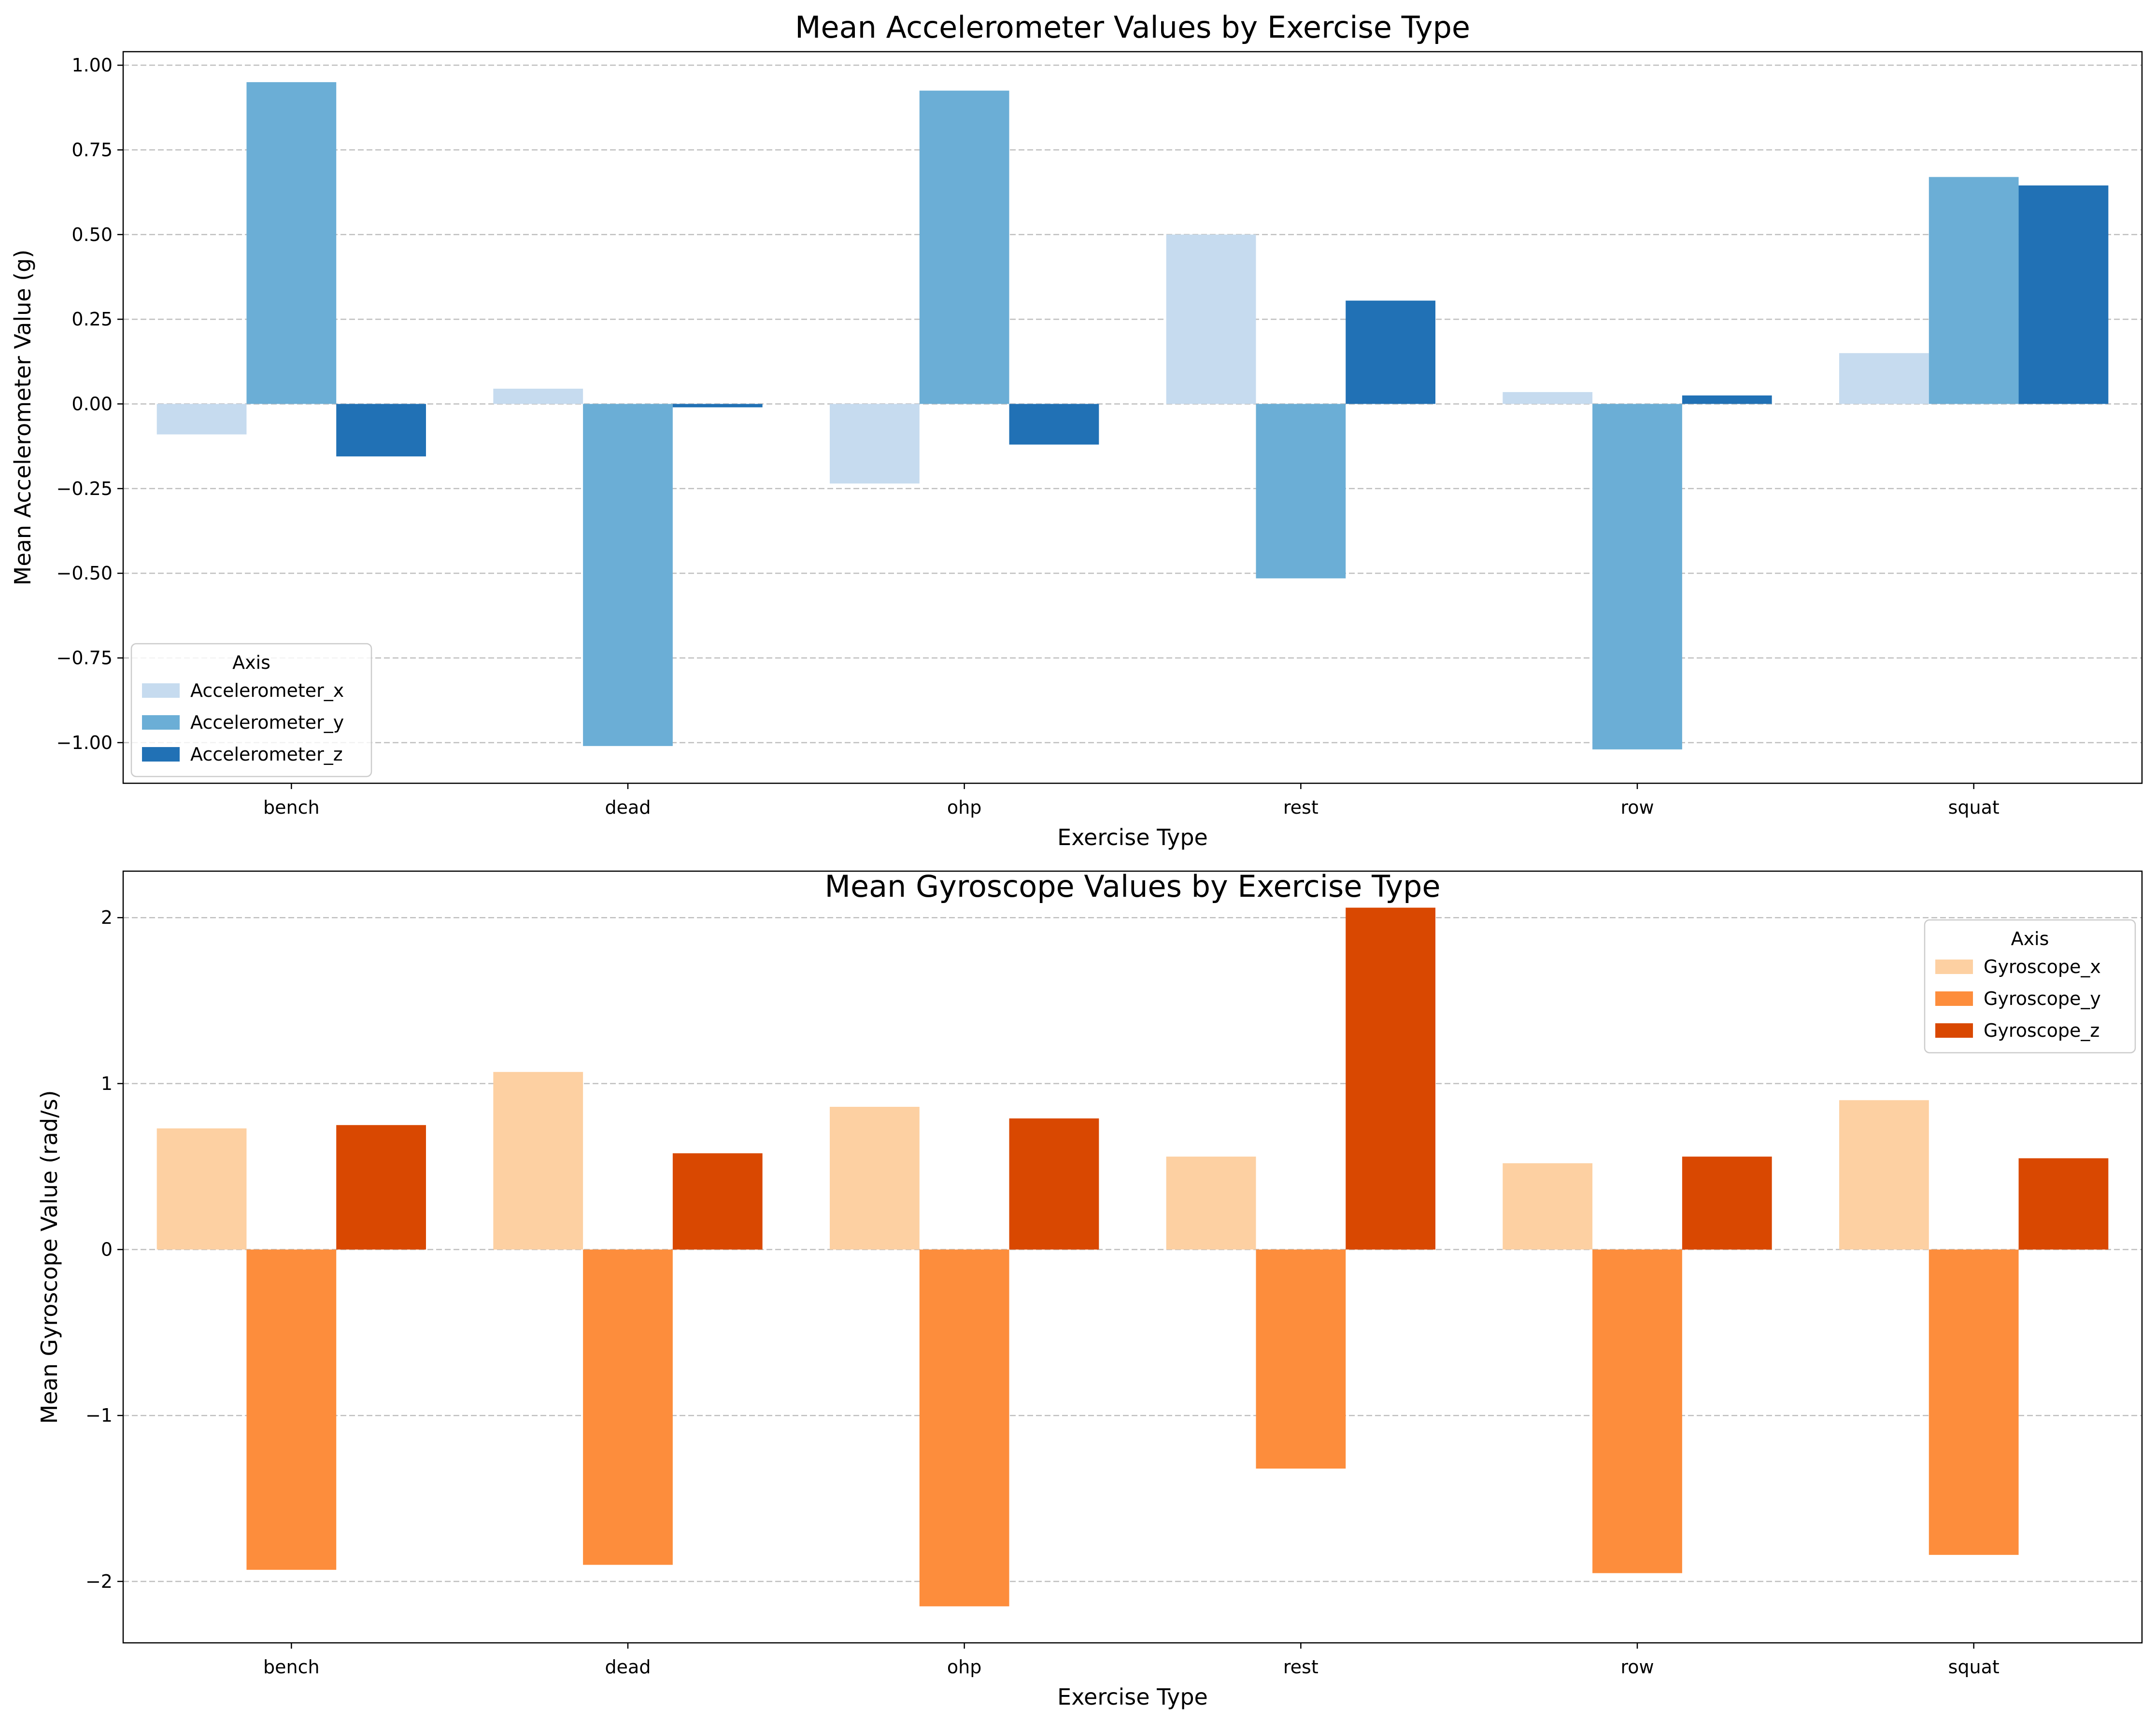 Image resolution: width=2156 pixels, height=1723 pixels. I want to click on y-tick-label: 0.50, so click(92, 234).